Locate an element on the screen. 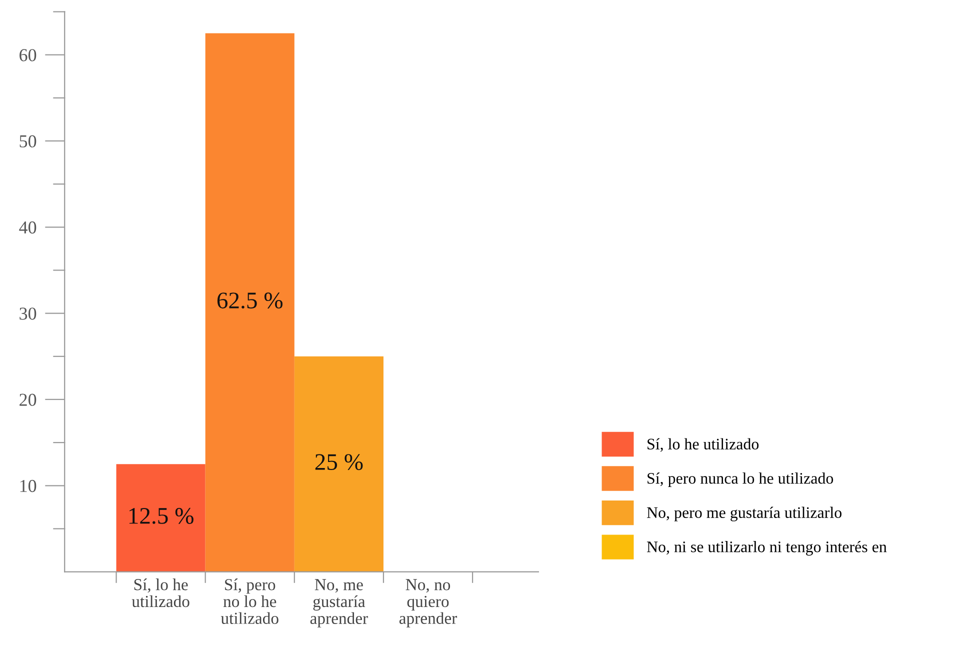 The height and width of the screenshot is (652, 979). x-tick-label: Sí, lo he utilizado is located at coordinates (161, 593).